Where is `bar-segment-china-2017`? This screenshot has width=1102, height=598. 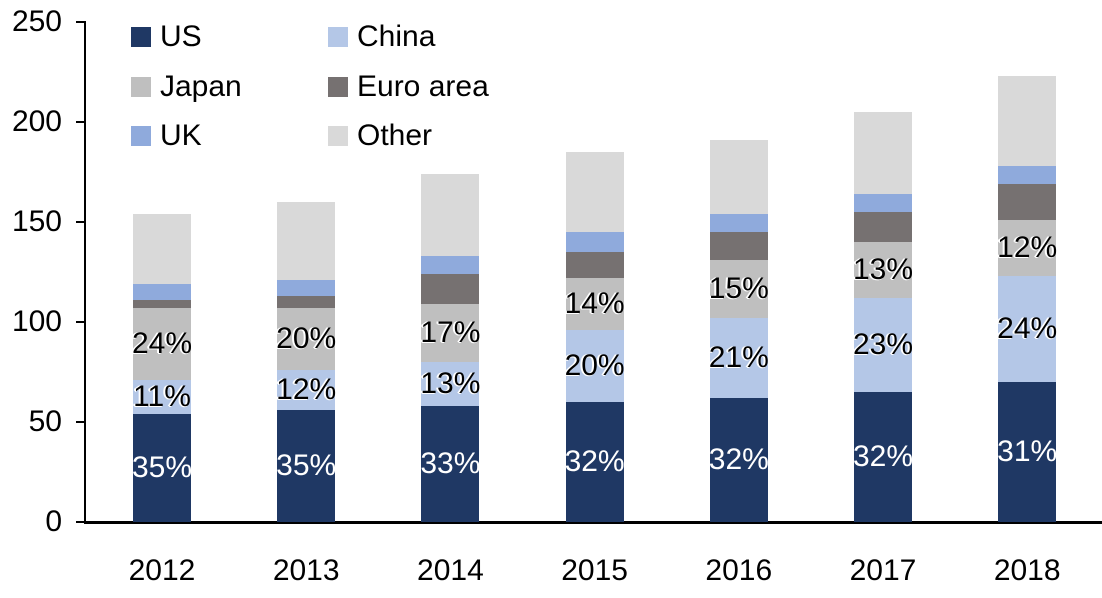 bar-segment-china-2017 is located at coordinates (883, 345).